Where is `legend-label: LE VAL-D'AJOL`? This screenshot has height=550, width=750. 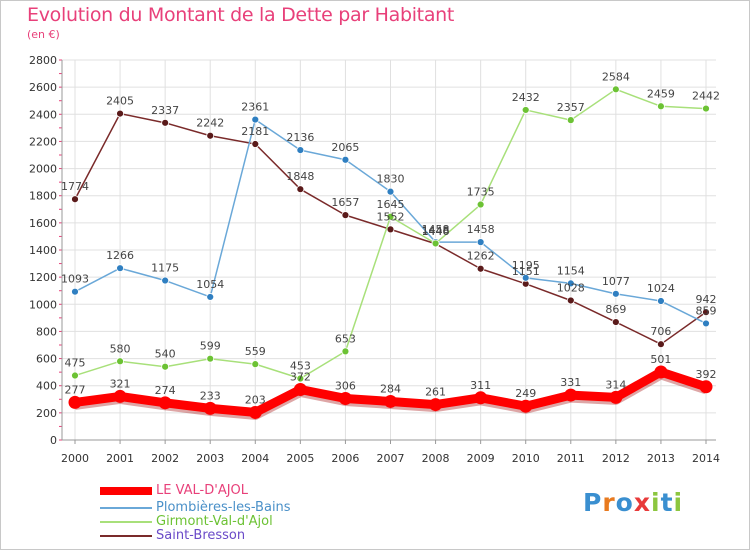
legend-label: LE VAL-D'AJOL is located at coordinates (202, 490).